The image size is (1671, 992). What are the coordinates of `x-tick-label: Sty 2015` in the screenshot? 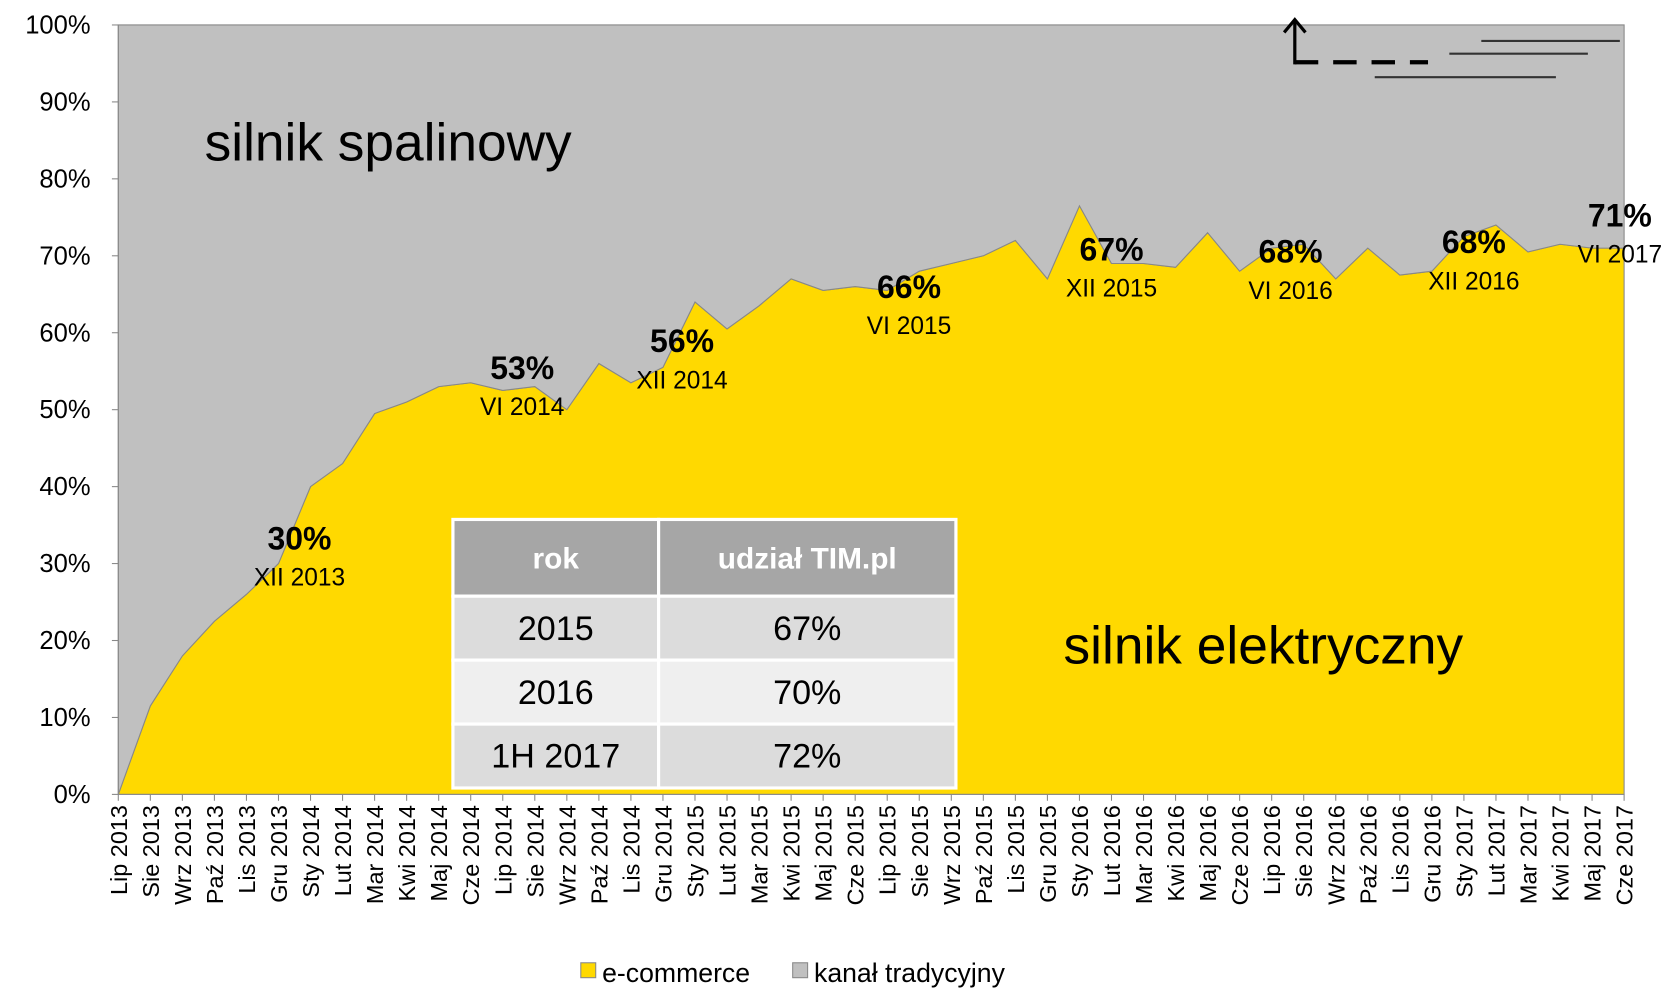 It's located at (696, 851).